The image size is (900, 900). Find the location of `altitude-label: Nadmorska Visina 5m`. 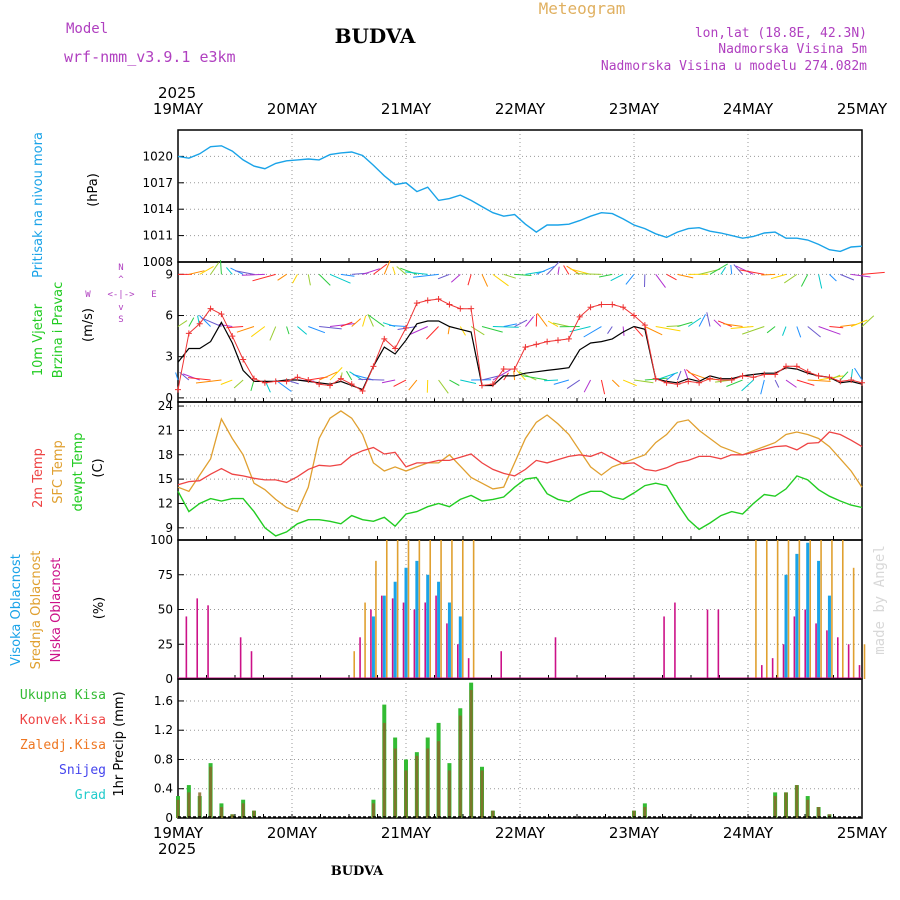

altitude-label: Nadmorska Visina 5m is located at coordinates (792, 49).